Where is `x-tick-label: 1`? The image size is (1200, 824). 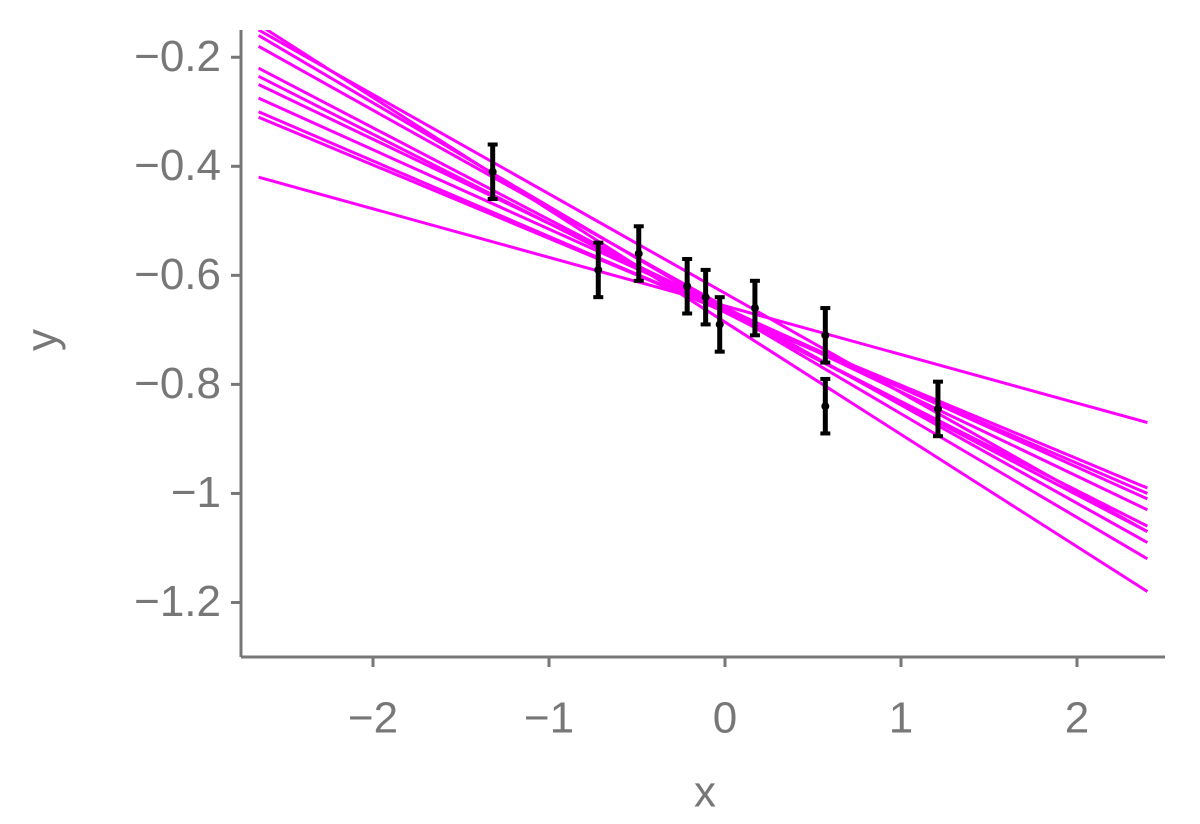
x-tick-label: 1 is located at coordinates (901, 718).